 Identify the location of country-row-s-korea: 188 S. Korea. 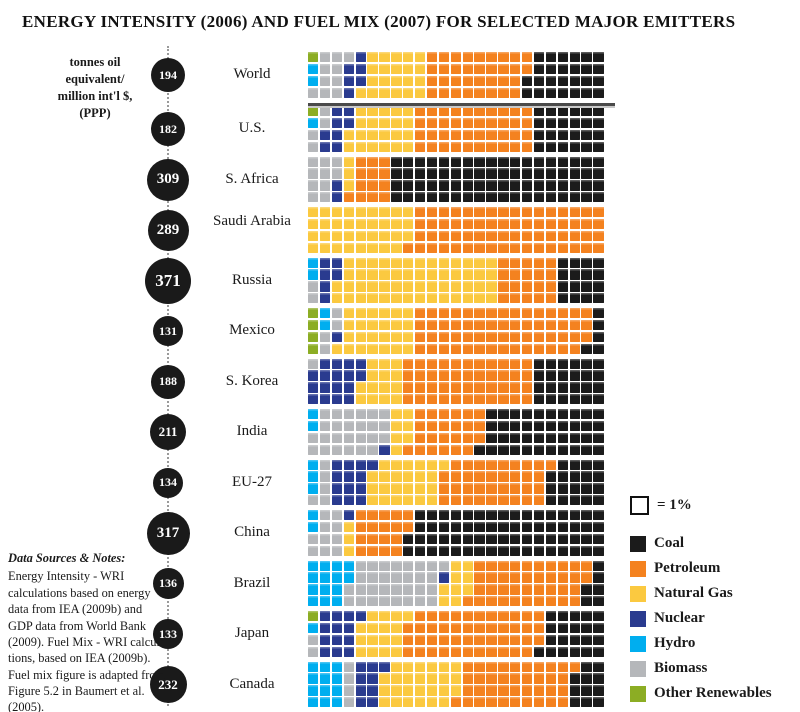
(400, 381).